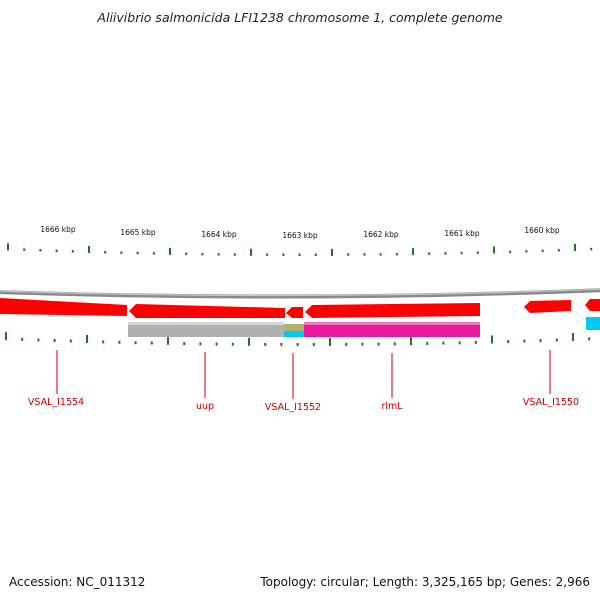 The width and height of the screenshot is (600, 600). What do you see at coordinates (293, 407) in the screenshot?
I see `gene-label-VSAL_I1552: VSAL_I1552` at bounding box center [293, 407].